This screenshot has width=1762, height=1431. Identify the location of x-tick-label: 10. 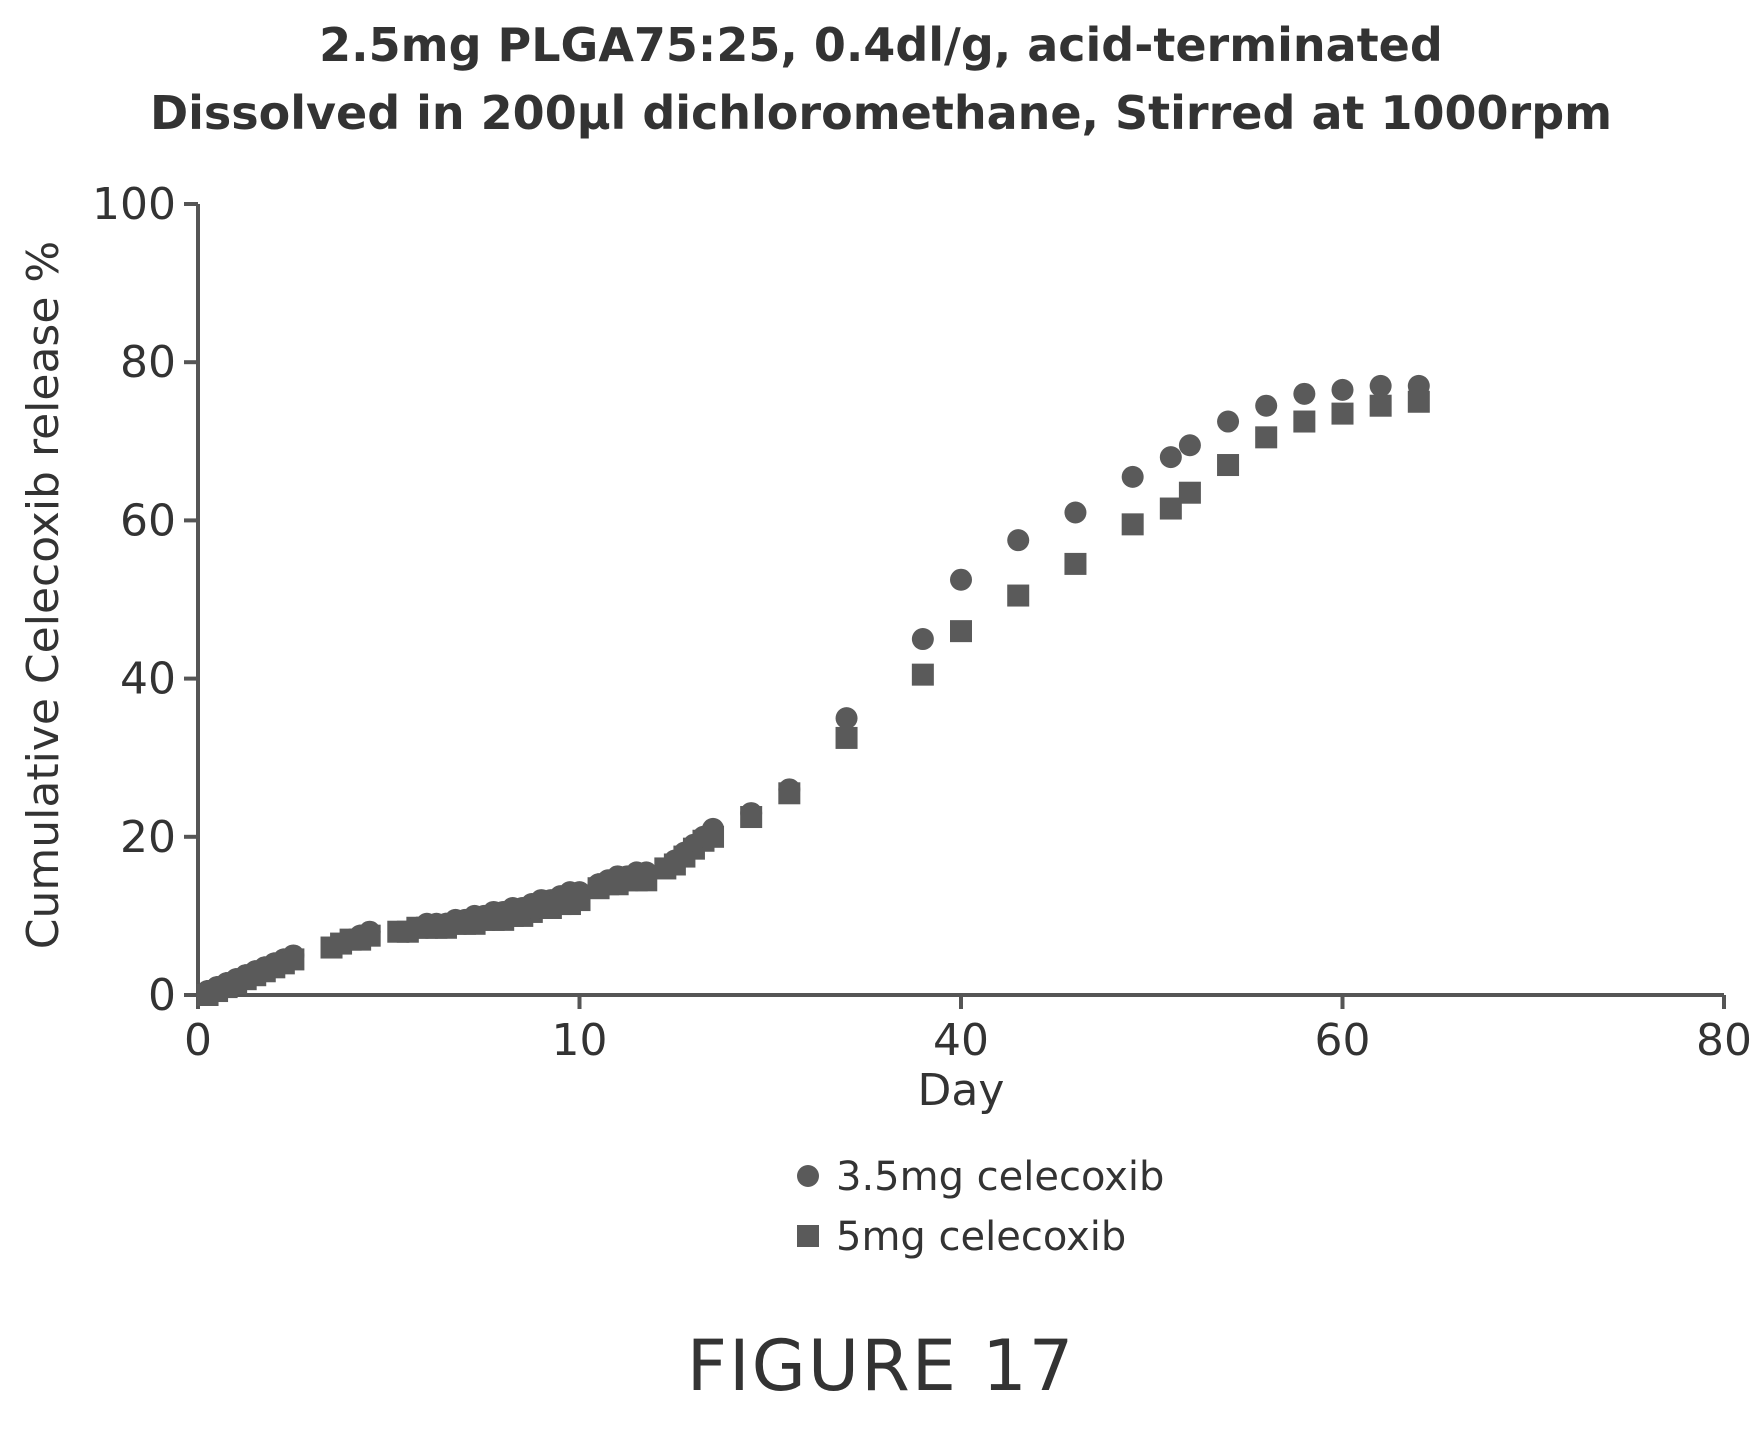
(580, 1040).